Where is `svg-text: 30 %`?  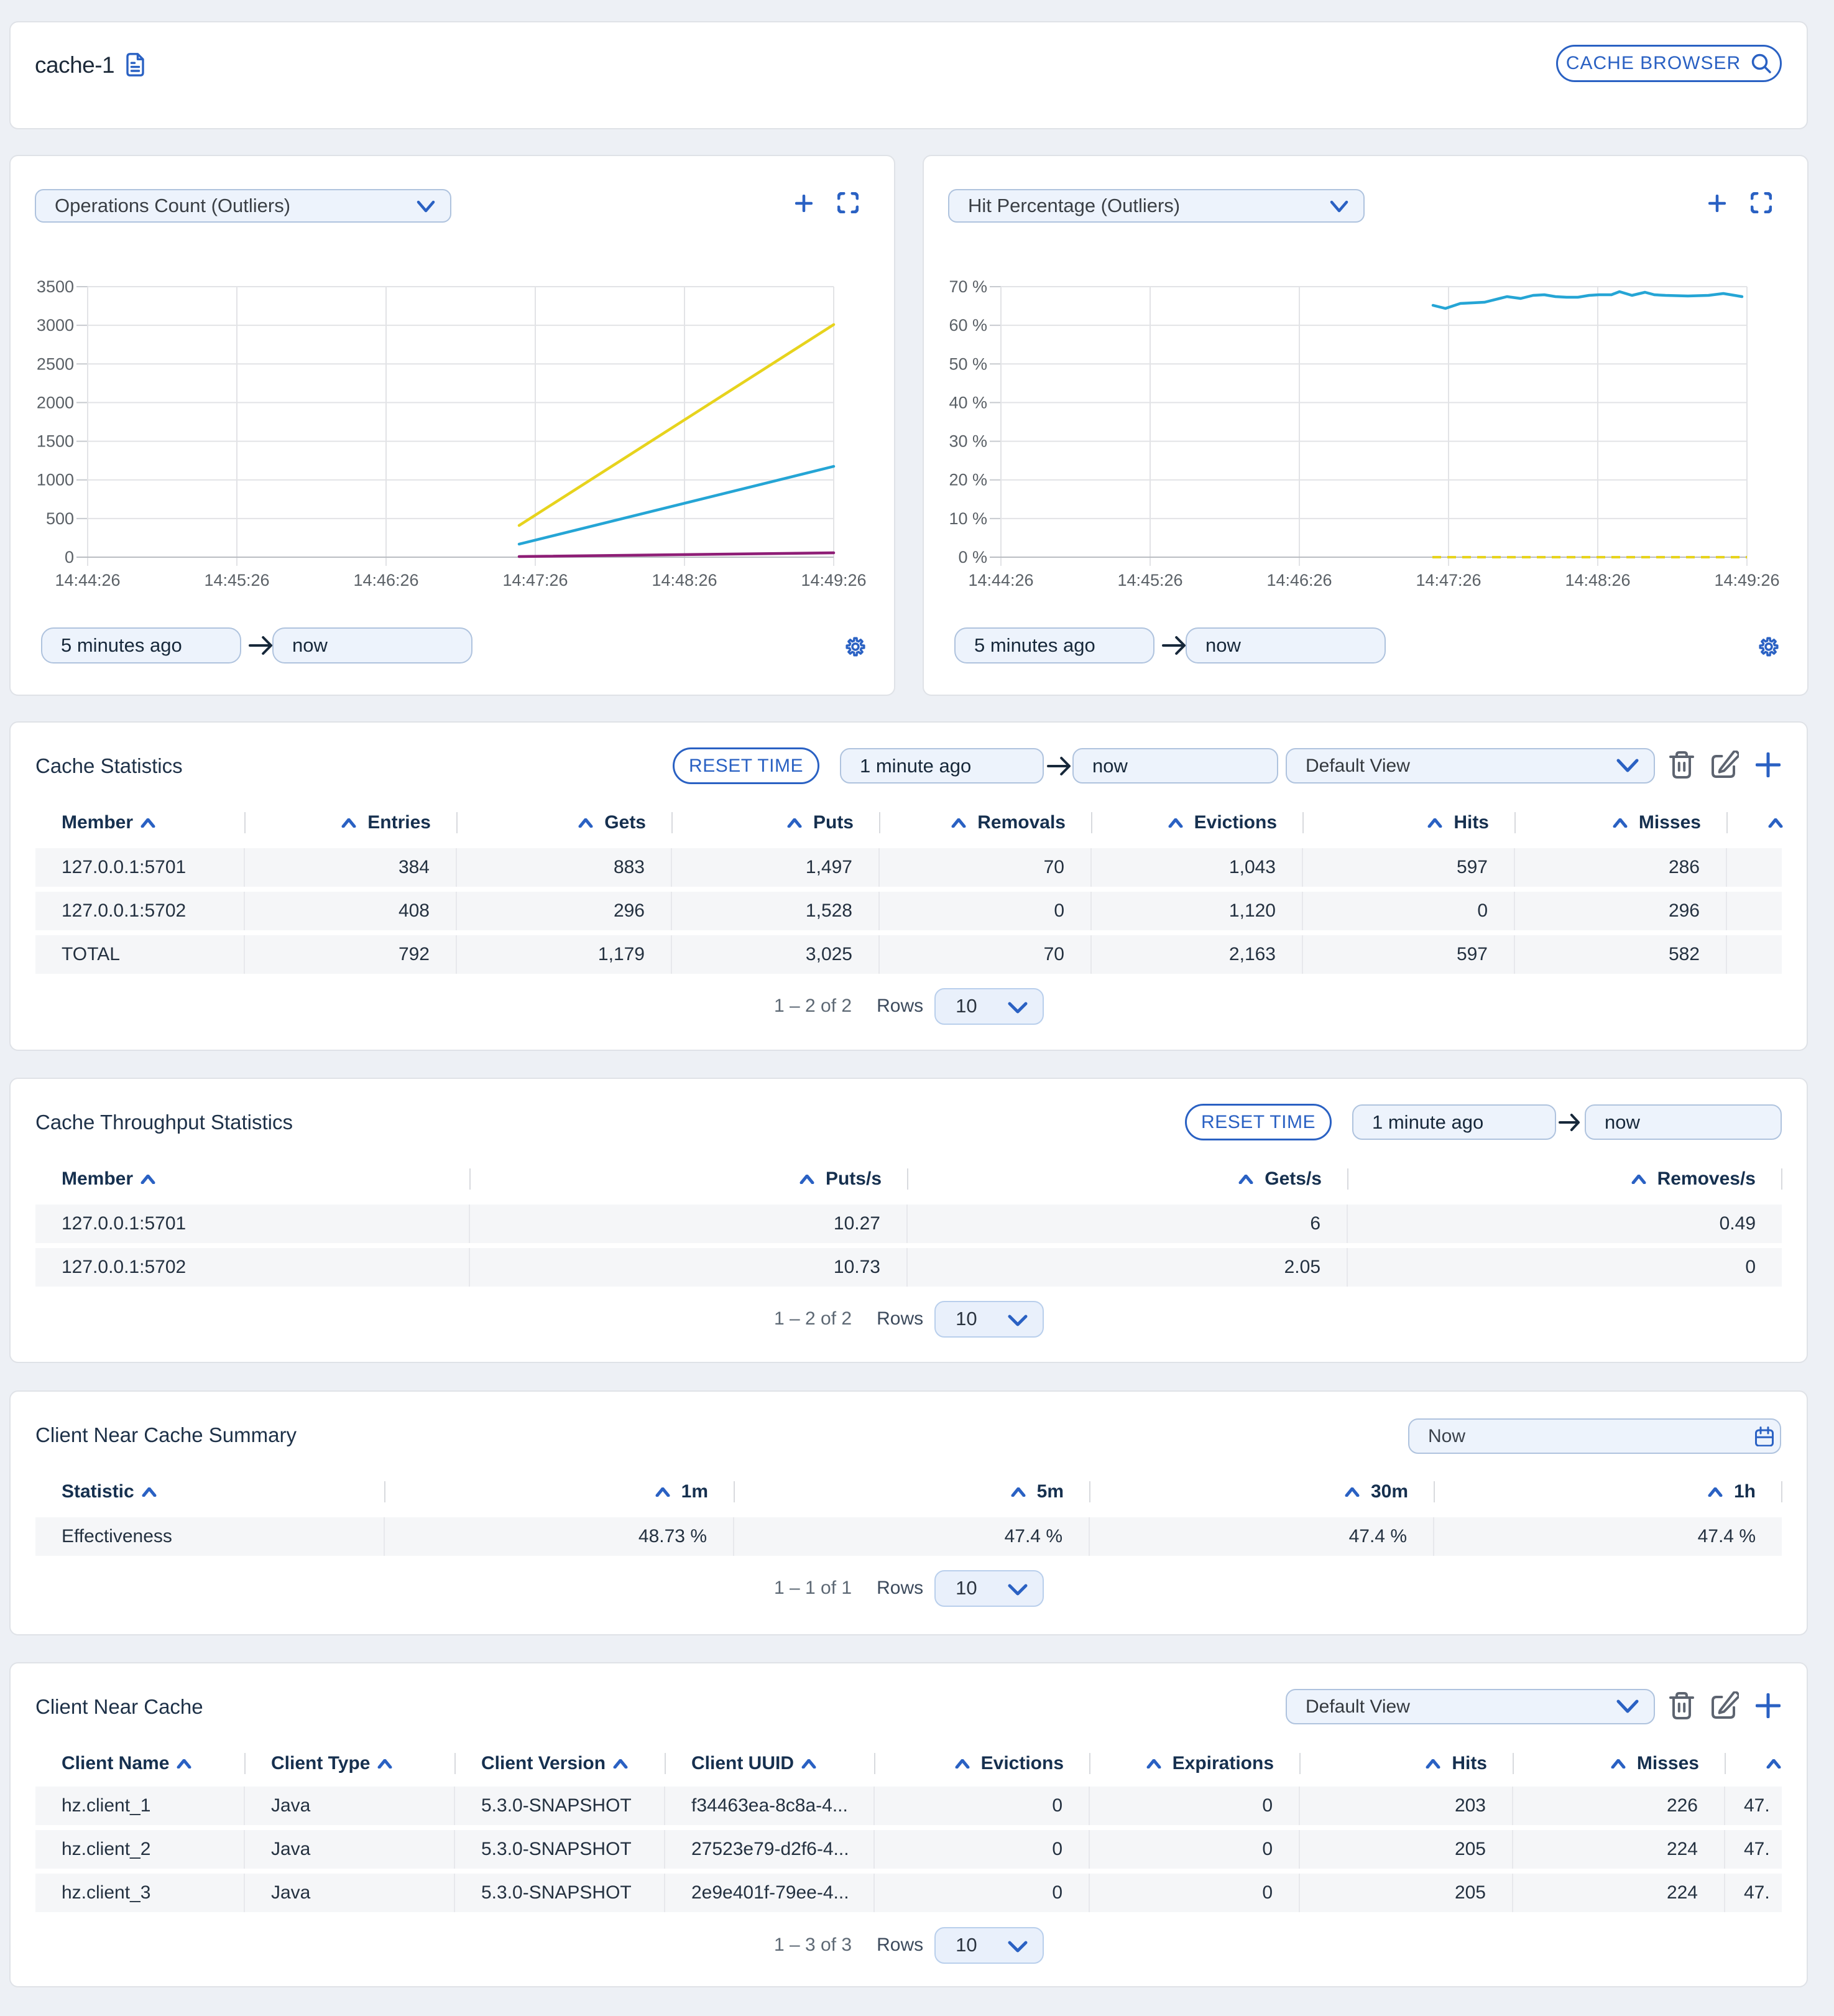
svg-text: 30 % is located at coordinates (968, 441).